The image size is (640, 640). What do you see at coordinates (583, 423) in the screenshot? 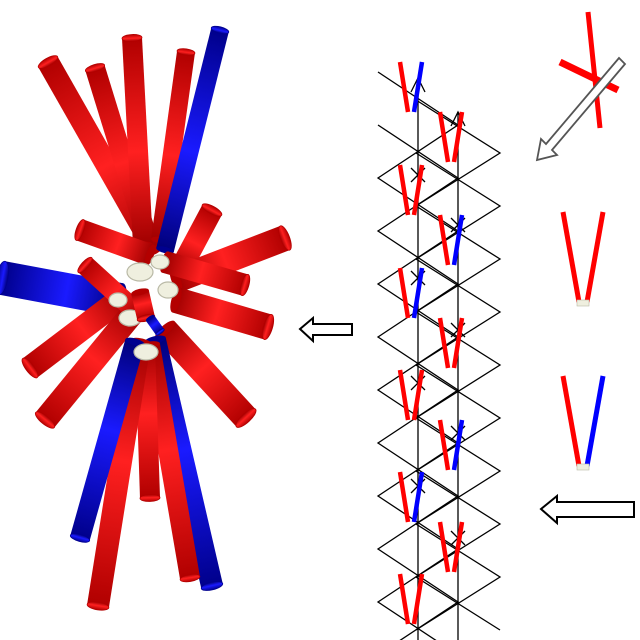
I see `red-blue-v-unit` at bounding box center [583, 423].